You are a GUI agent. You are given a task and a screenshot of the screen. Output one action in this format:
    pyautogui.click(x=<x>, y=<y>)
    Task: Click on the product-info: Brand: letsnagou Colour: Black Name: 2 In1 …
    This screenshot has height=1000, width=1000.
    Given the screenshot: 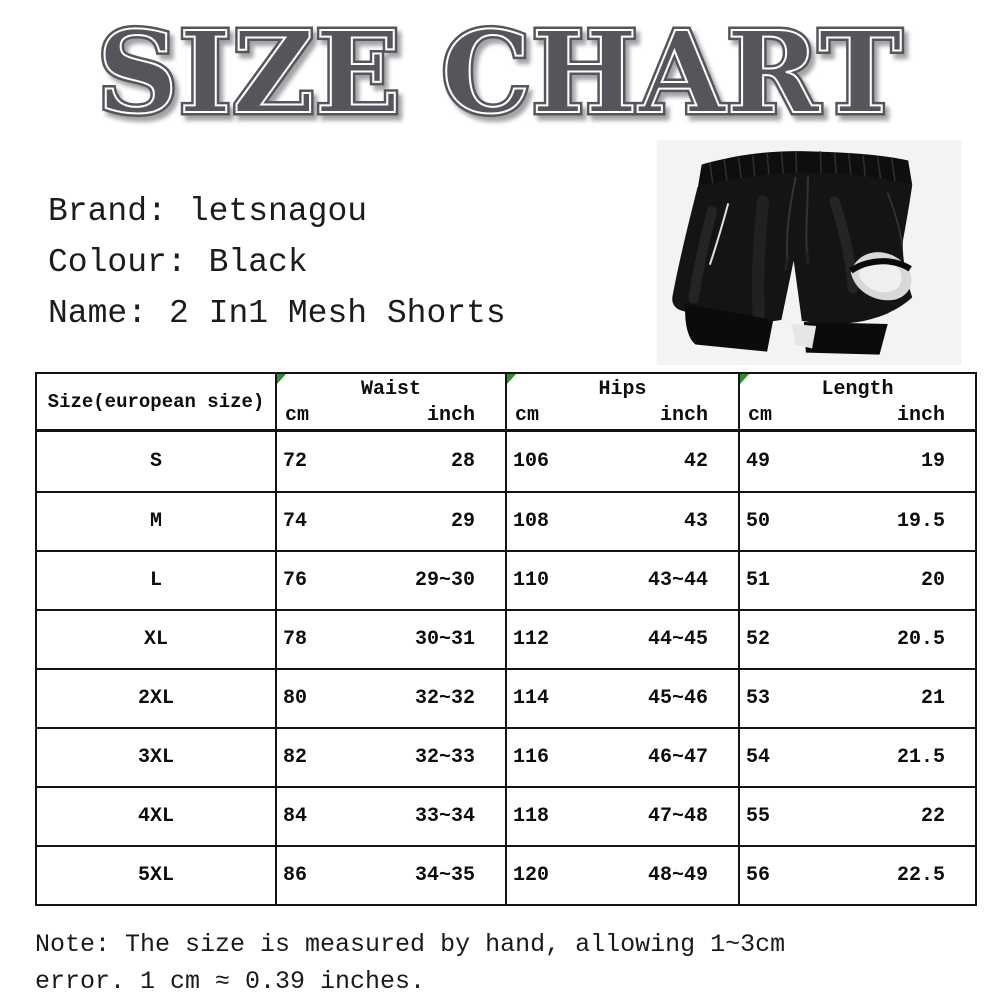 What is the action you would take?
    pyautogui.click(x=277, y=262)
    